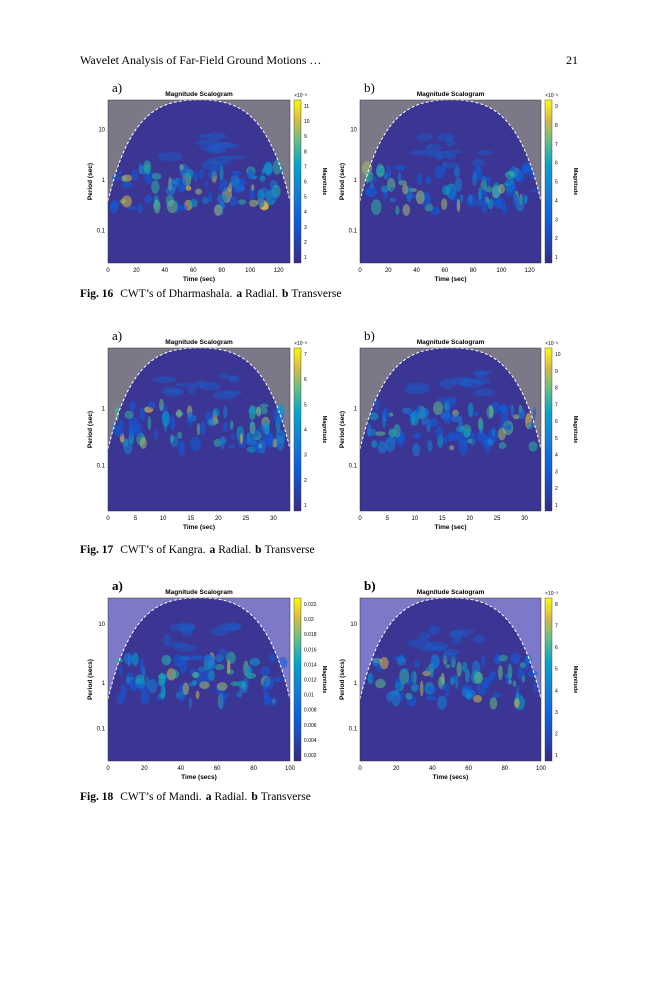  Describe the element at coordinates (310, 605) in the screenshot. I see `colorbar-tick-label: 0.022` at that location.